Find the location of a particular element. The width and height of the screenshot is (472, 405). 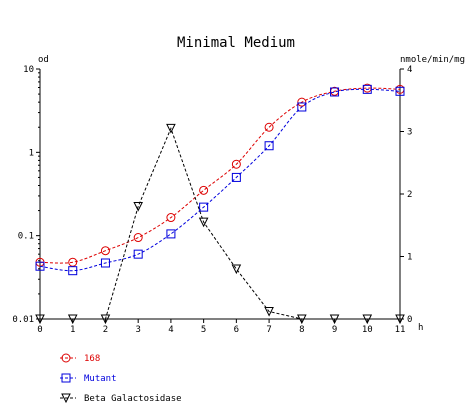

x-tick-label: 0 is located at coordinates (39, 330).